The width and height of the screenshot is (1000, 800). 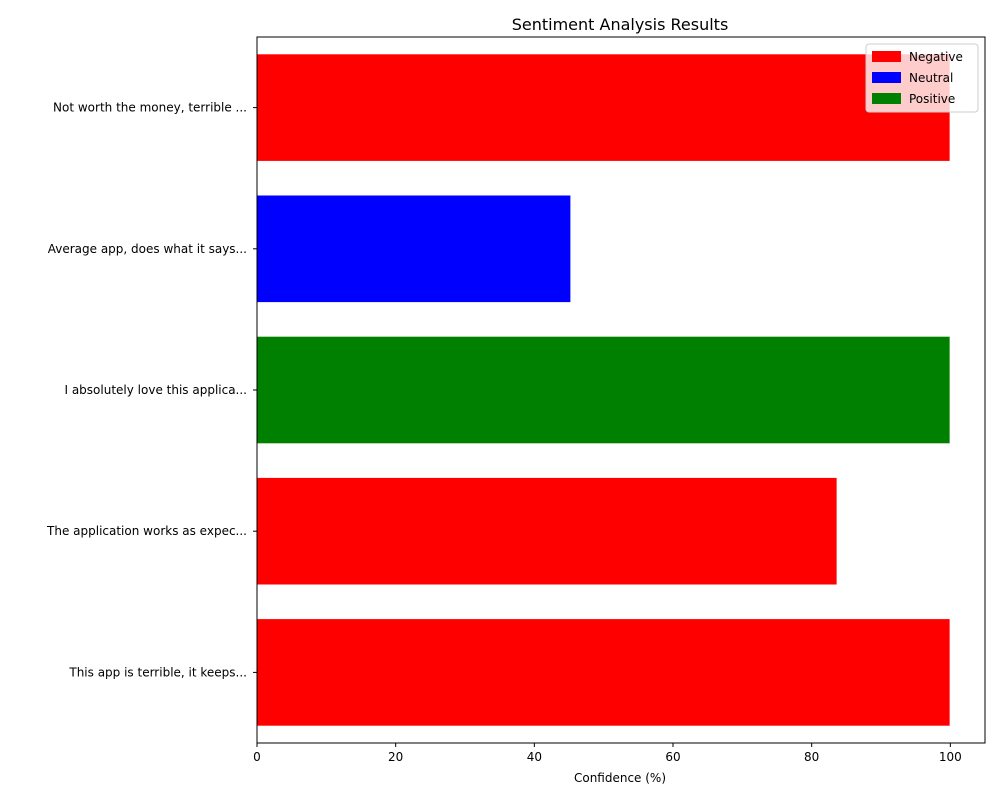 What do you see at coordinates (395, 757) in the screenshot?
I see `x-tick-label: 20` at bounding box center [395, 757].